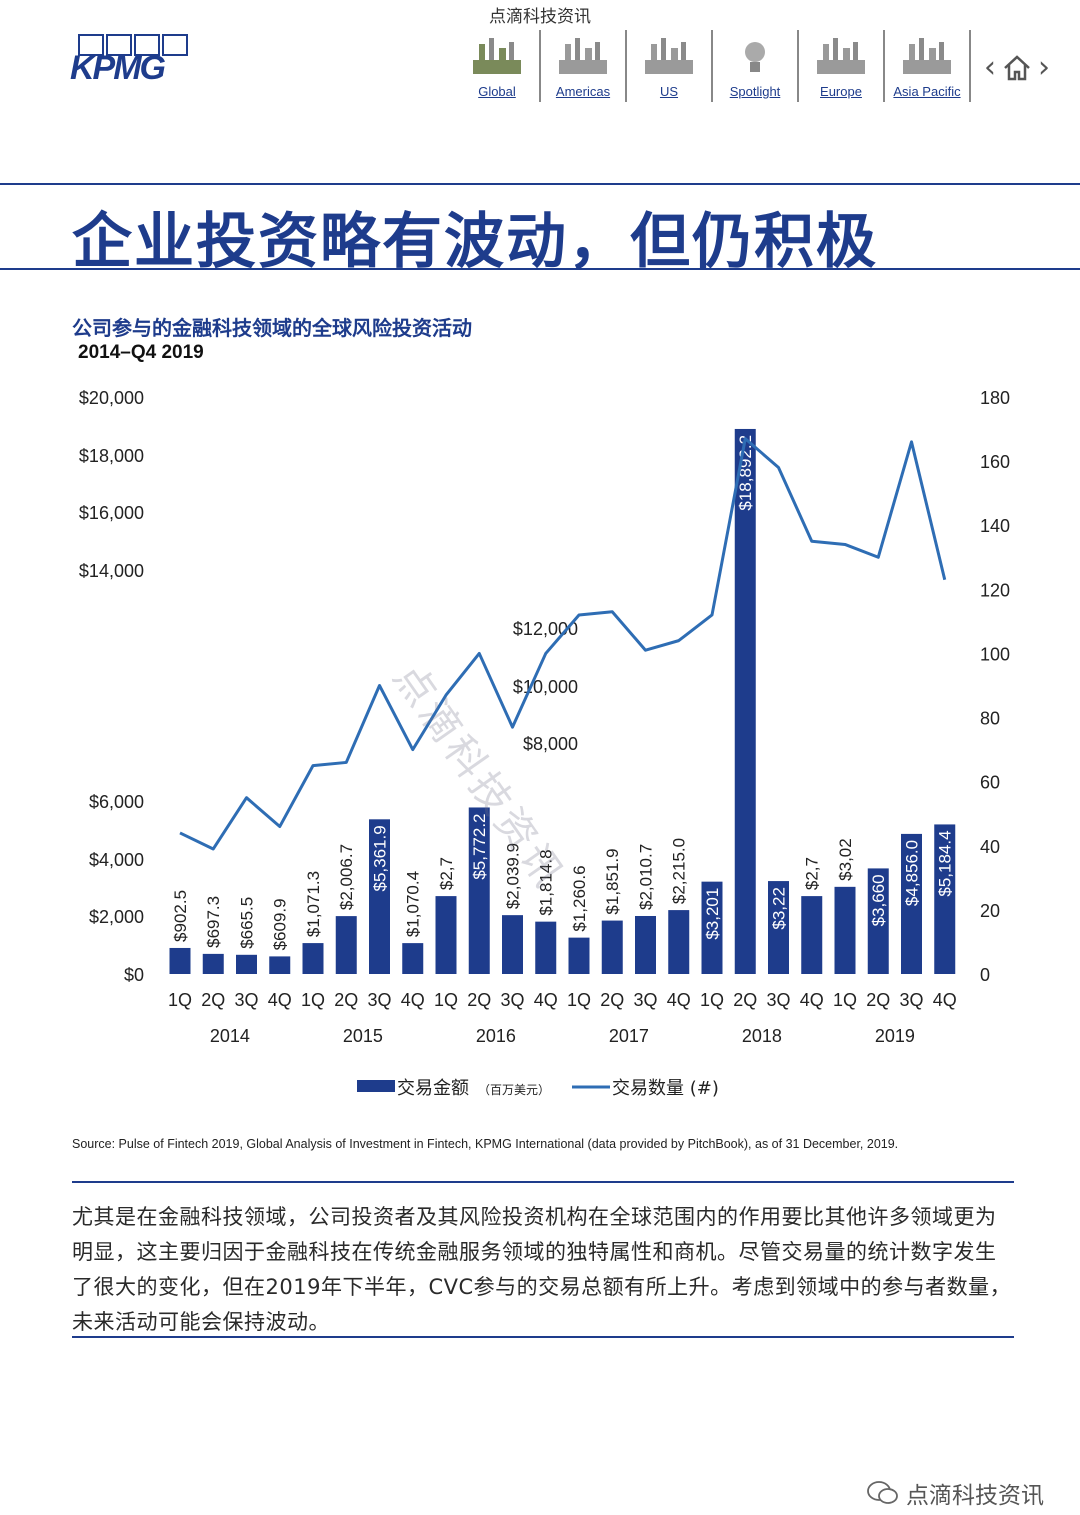  I want to click on bar-data-label: $3,660, so click(878, 900).